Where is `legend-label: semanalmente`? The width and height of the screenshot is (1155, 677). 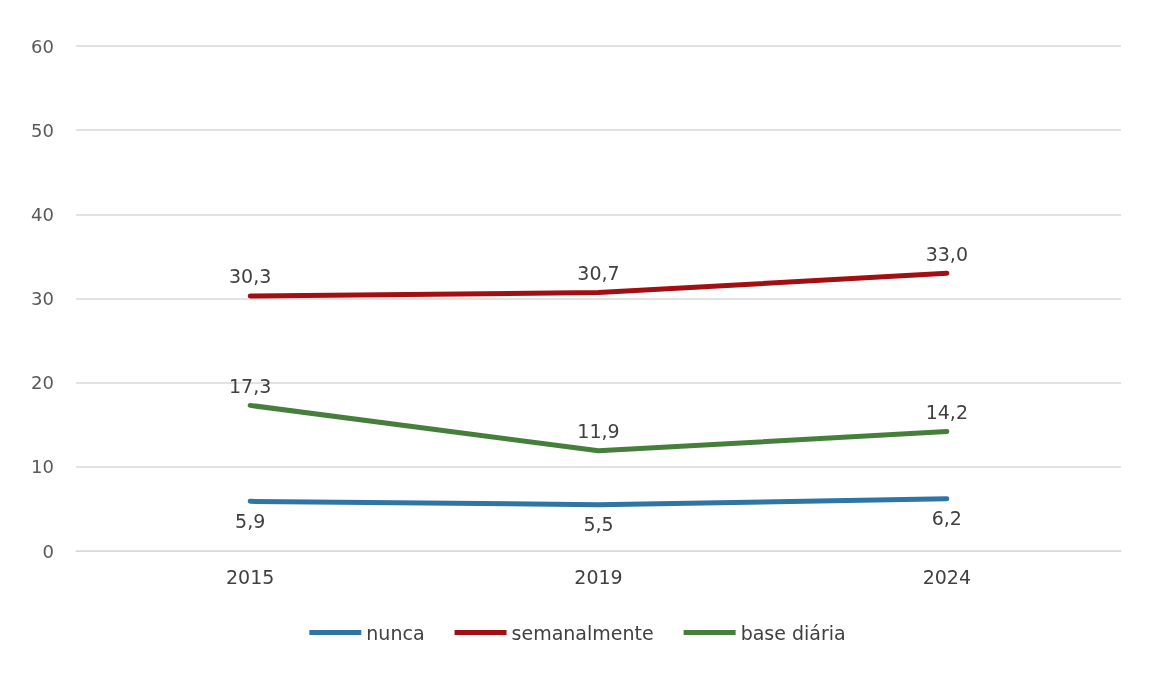 legend-label: semanalmente is located at coordinates (582, 632).